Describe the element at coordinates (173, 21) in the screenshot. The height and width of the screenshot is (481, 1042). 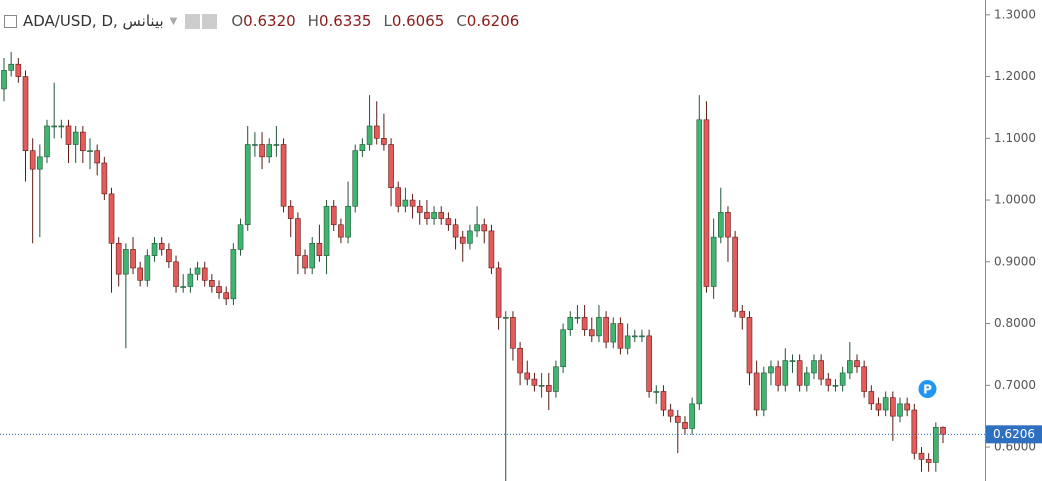
I see `dropdown: ▼` at that location.